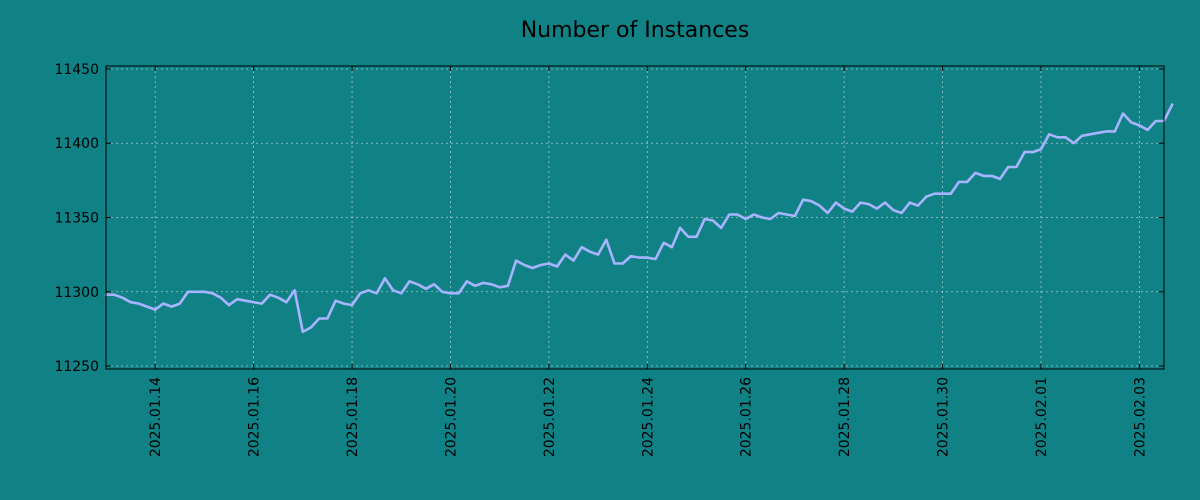  What do you see at coordinates (944, 417) in the screenshot?
I see `x-tick-label: 2025.01.30` at bounding box center [944, 417].